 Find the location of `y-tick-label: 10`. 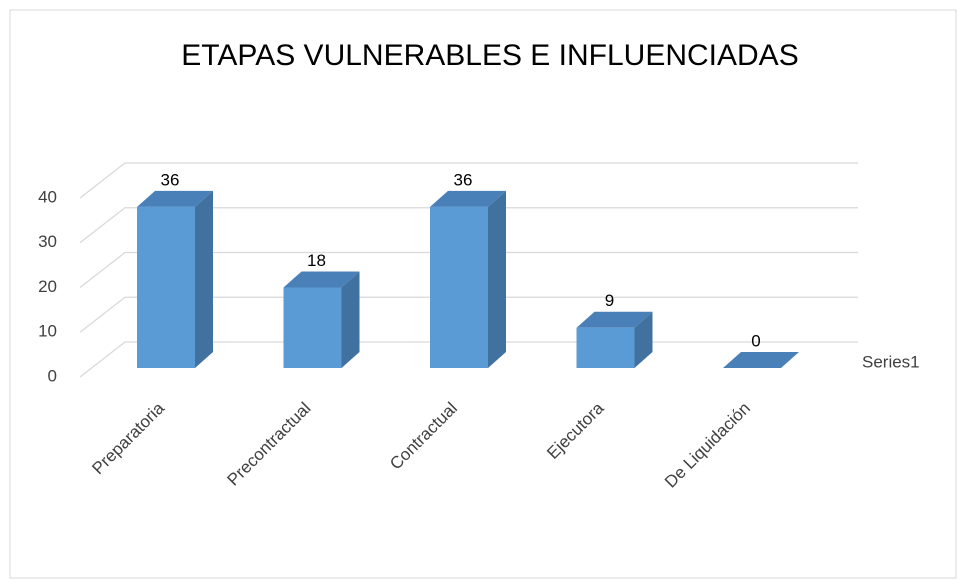

y-tick-label: 10 is located at coordinates (47, 331).